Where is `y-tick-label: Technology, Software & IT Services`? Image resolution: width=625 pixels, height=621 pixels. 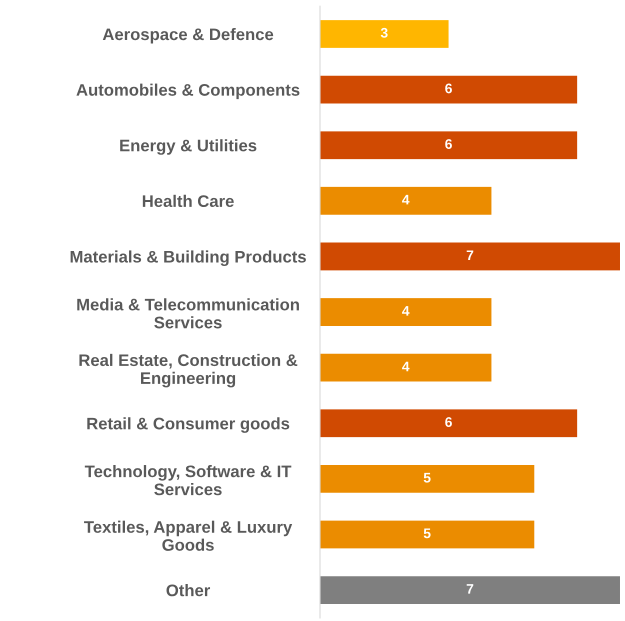
y-tick-label: Technology, Software & IT Services is located at coordinates (188, 480).